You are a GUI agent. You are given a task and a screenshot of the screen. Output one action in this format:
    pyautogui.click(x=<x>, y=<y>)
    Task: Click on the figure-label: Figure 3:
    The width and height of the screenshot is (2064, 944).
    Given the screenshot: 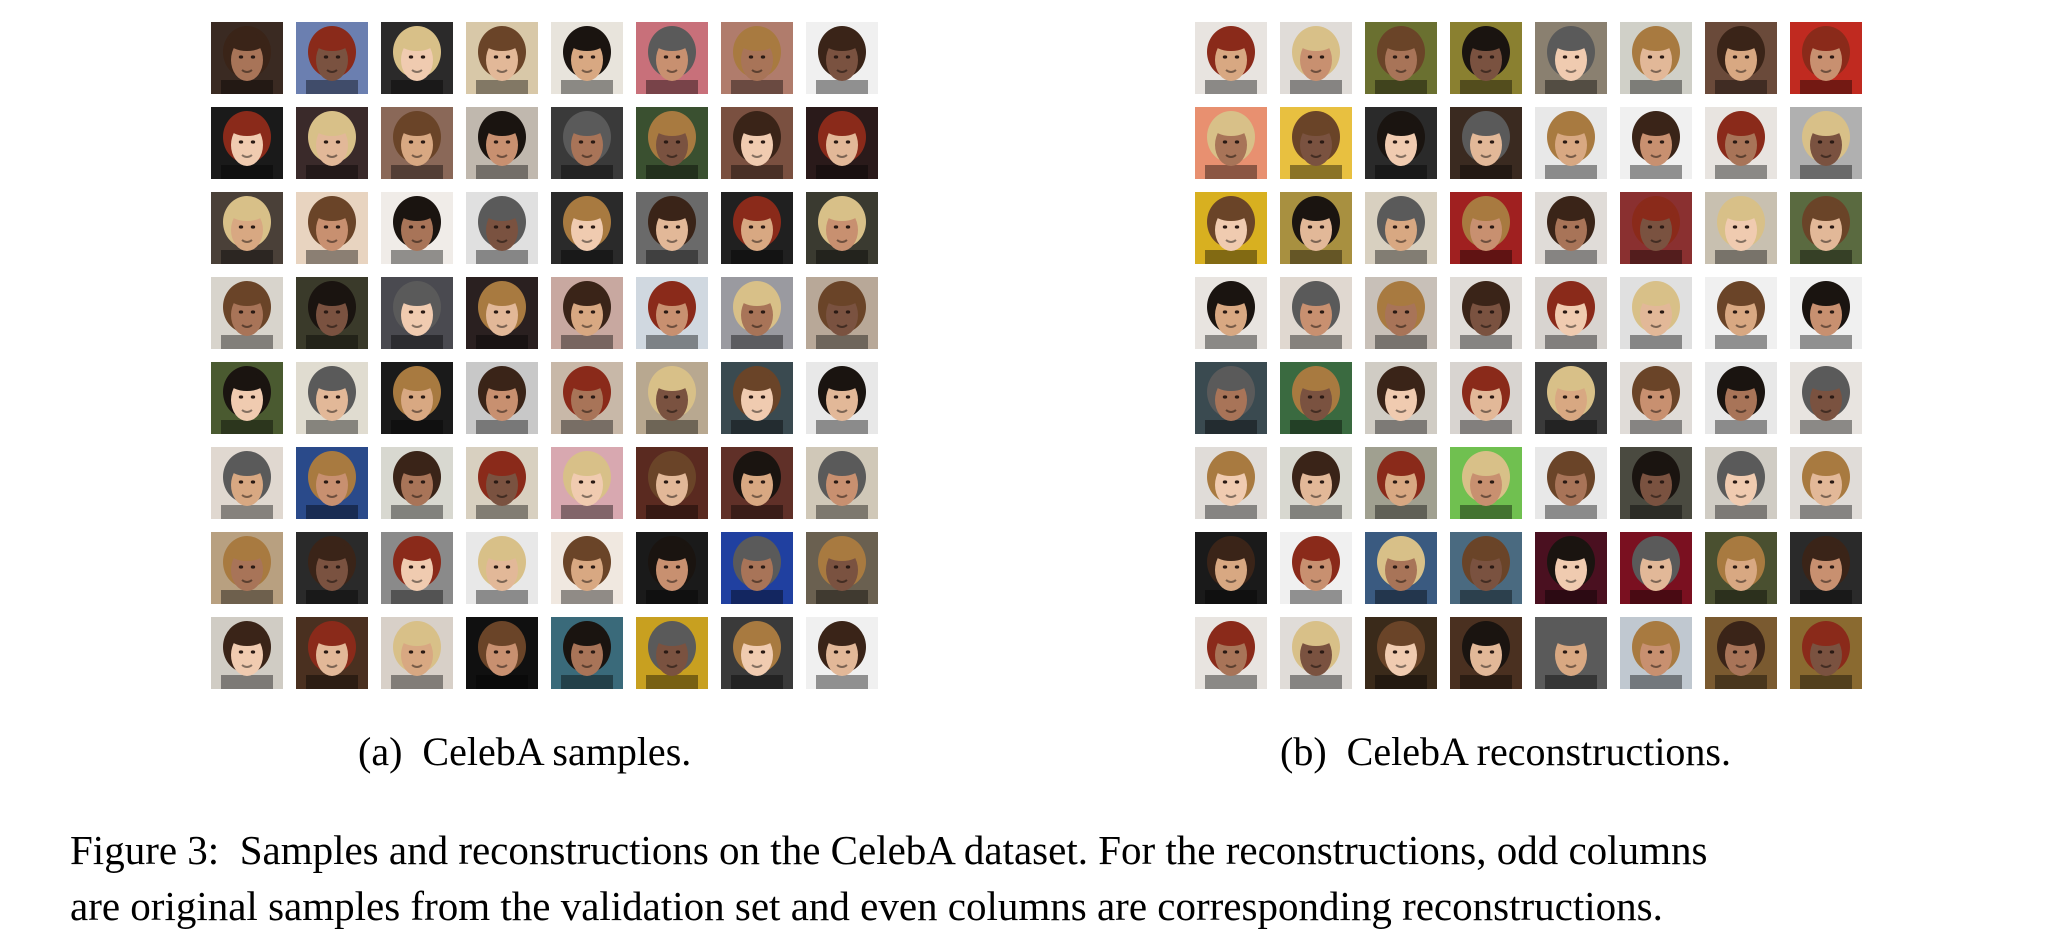 What is the action you would take?
    pyautogui.click(x=145, y=850)
    